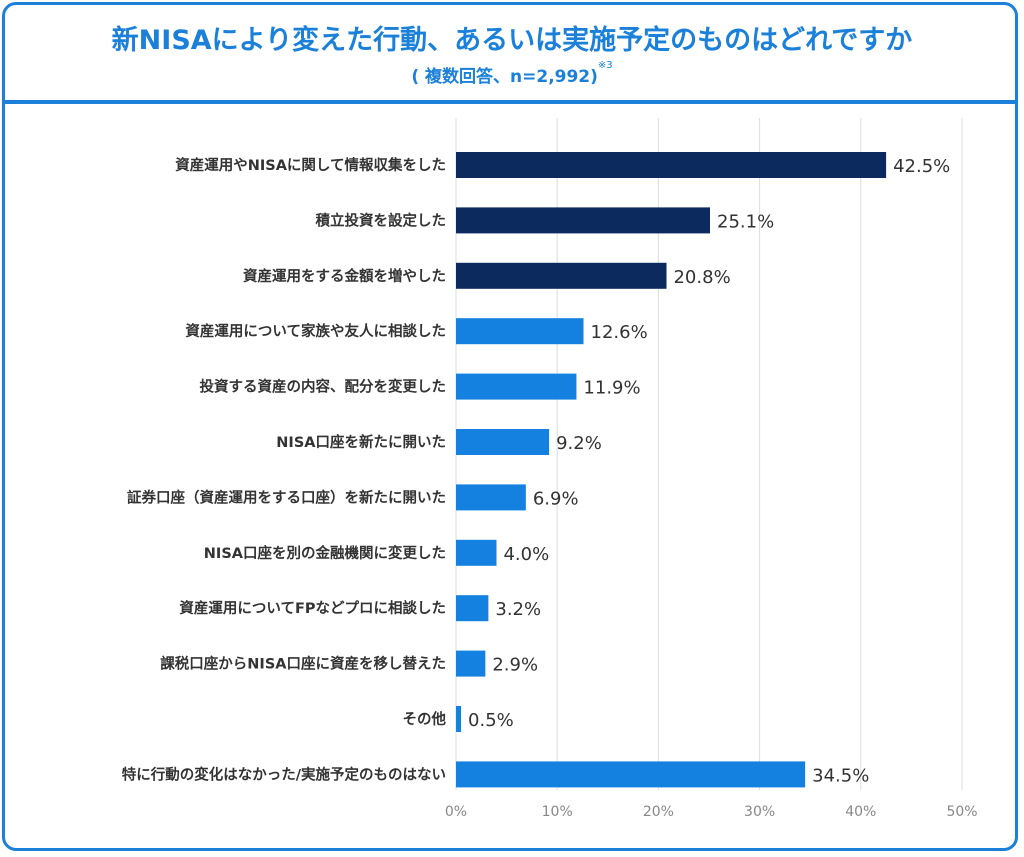  What do you see at coordinates (611, 388) in the screenshot?
I see `value-label: 11.9%` at bounding box center [611, 388].